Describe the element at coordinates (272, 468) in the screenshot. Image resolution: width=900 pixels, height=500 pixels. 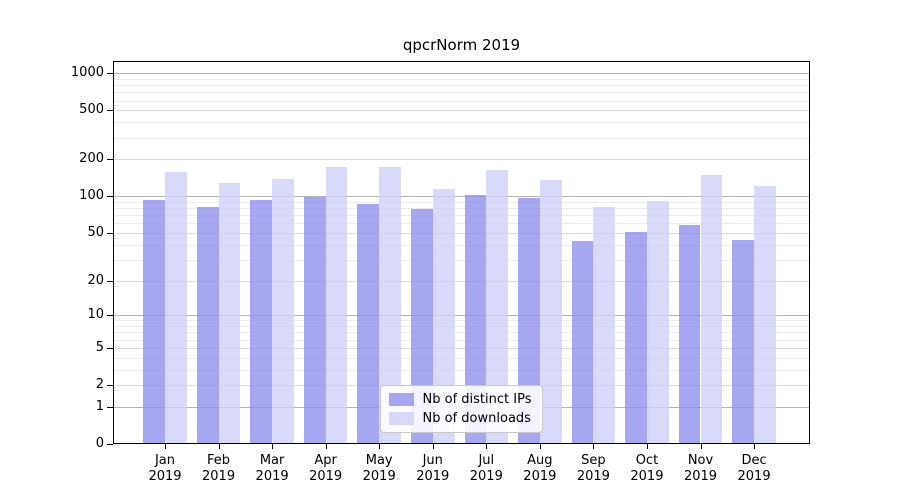
I see `x-tick-label: Mar 2019` at that location.